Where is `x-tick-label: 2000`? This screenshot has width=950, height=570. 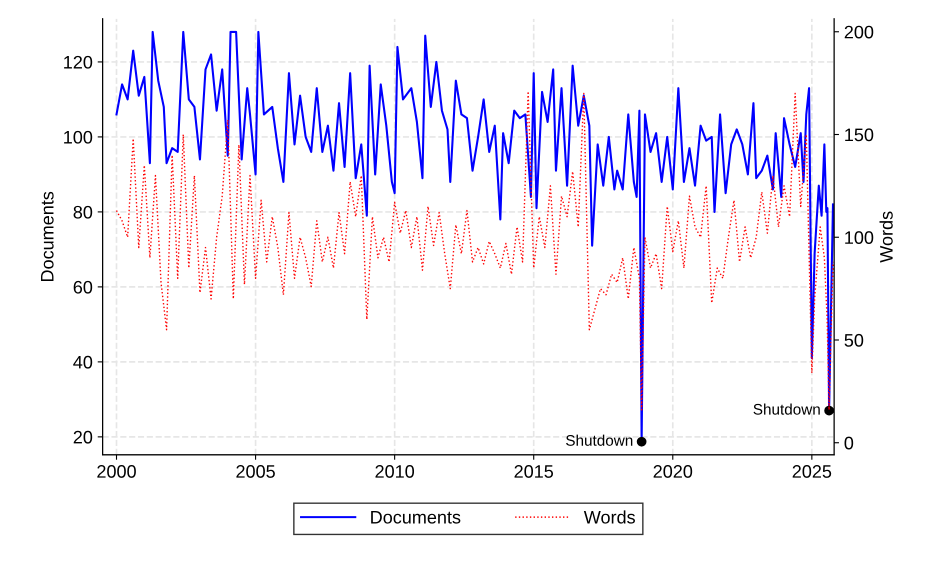
x-tick-label: 2000 is located at coordinates (116, 471).